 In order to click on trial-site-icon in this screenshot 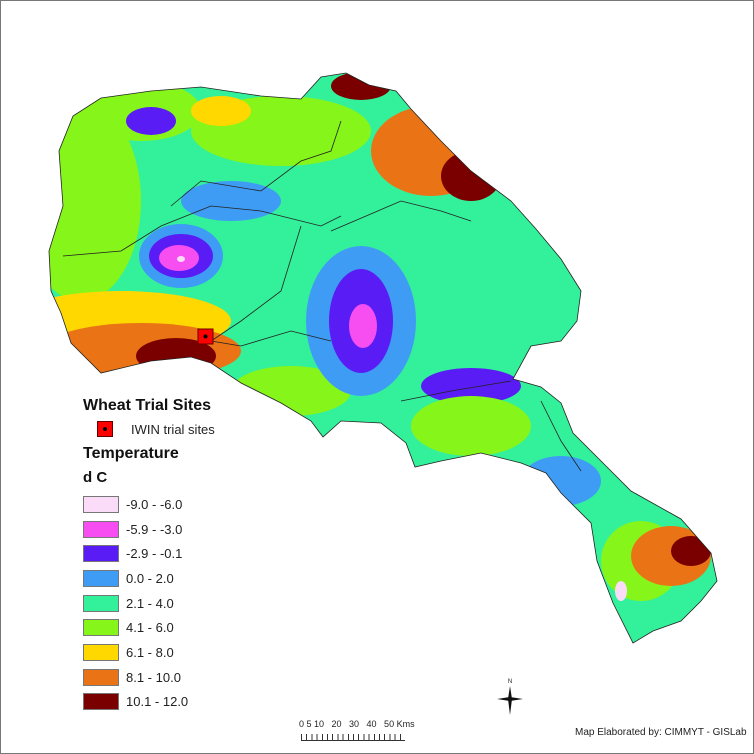, I will do `click(105, 429)`.